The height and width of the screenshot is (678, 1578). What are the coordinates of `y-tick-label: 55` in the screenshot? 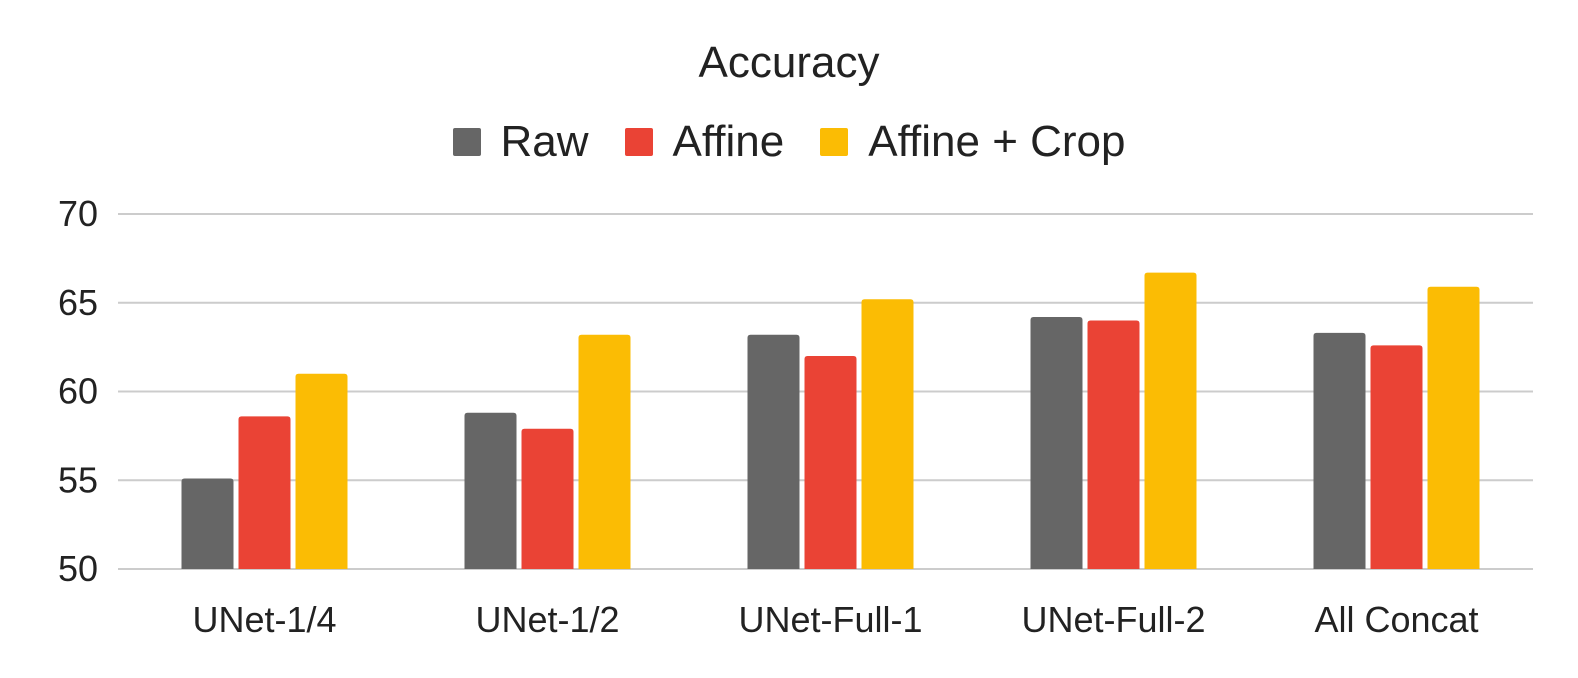 It's located at (78, 479).